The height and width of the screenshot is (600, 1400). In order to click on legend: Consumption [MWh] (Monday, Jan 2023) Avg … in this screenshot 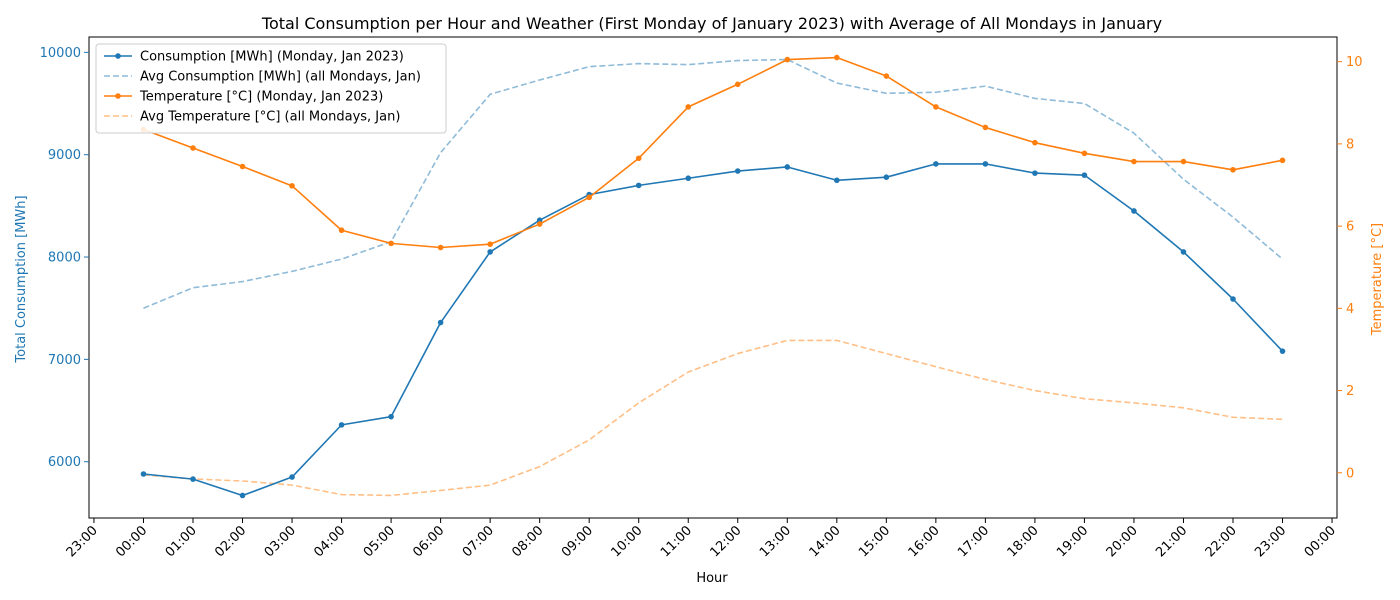, I will do `click(271, 88)`.